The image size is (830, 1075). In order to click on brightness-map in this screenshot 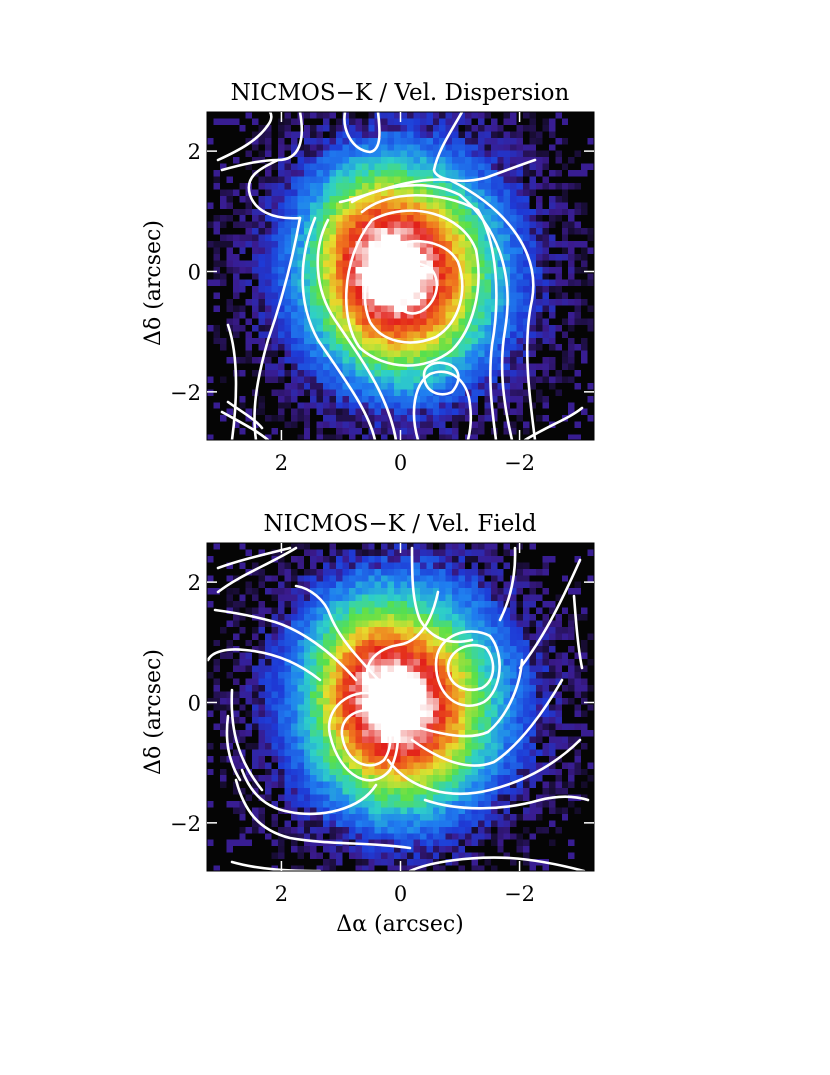, I will do `click(400, 707)`.